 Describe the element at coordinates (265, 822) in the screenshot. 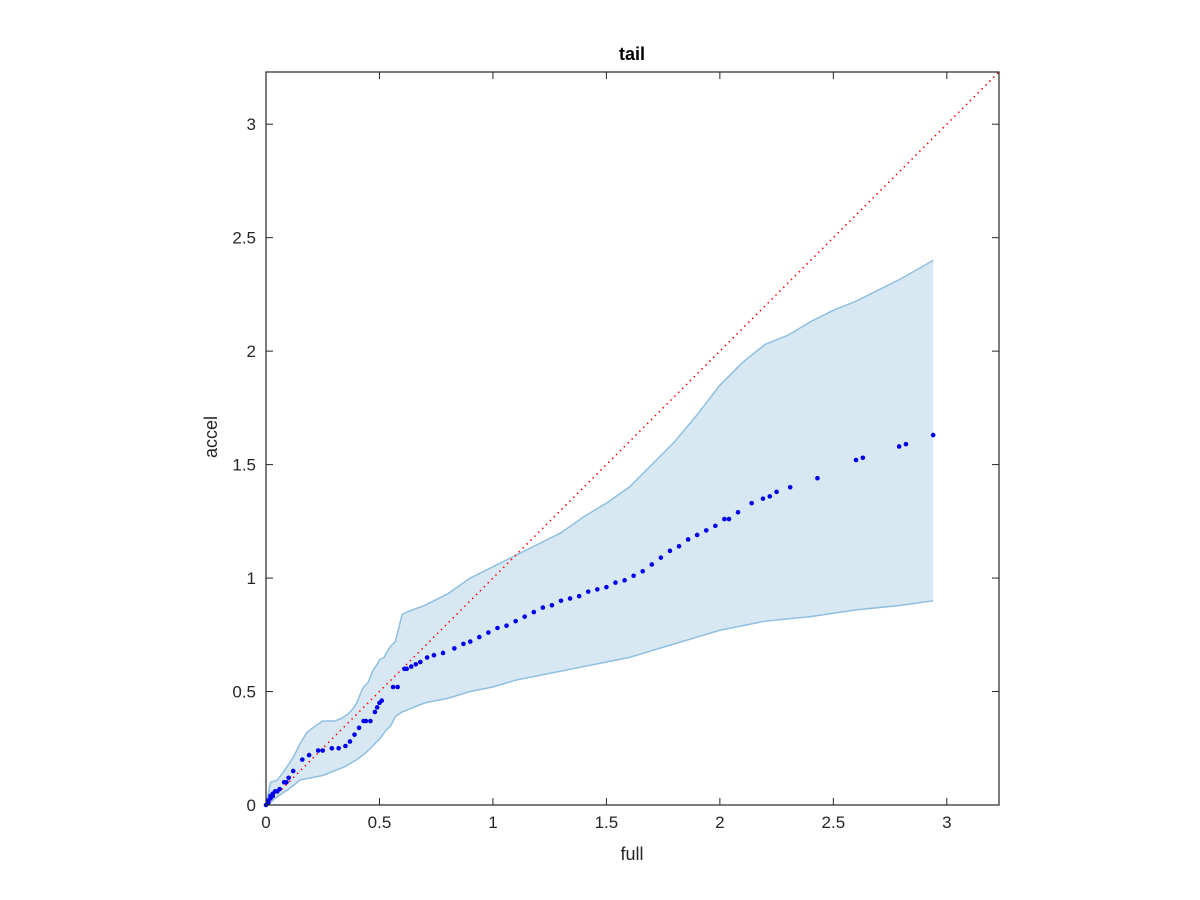

I see `x-tick-label: 0` at that location.